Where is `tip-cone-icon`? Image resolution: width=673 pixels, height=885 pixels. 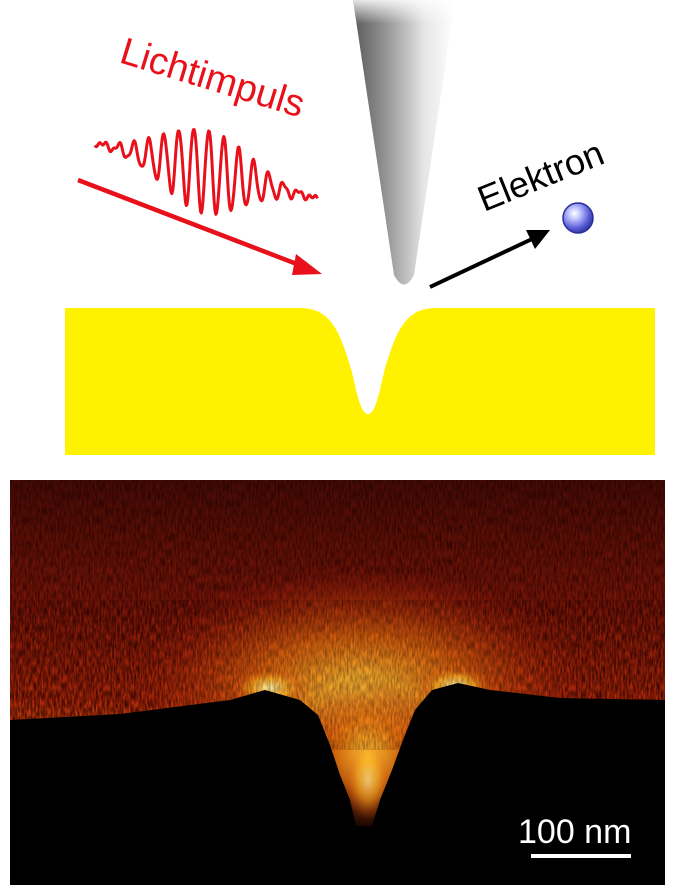 tip-cone-icon is located at coordinates (404, 142).